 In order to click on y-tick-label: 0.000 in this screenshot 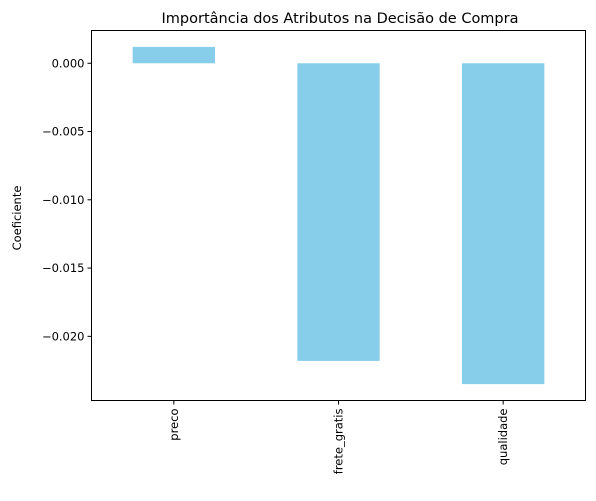, I will do `click(68, 63)`.